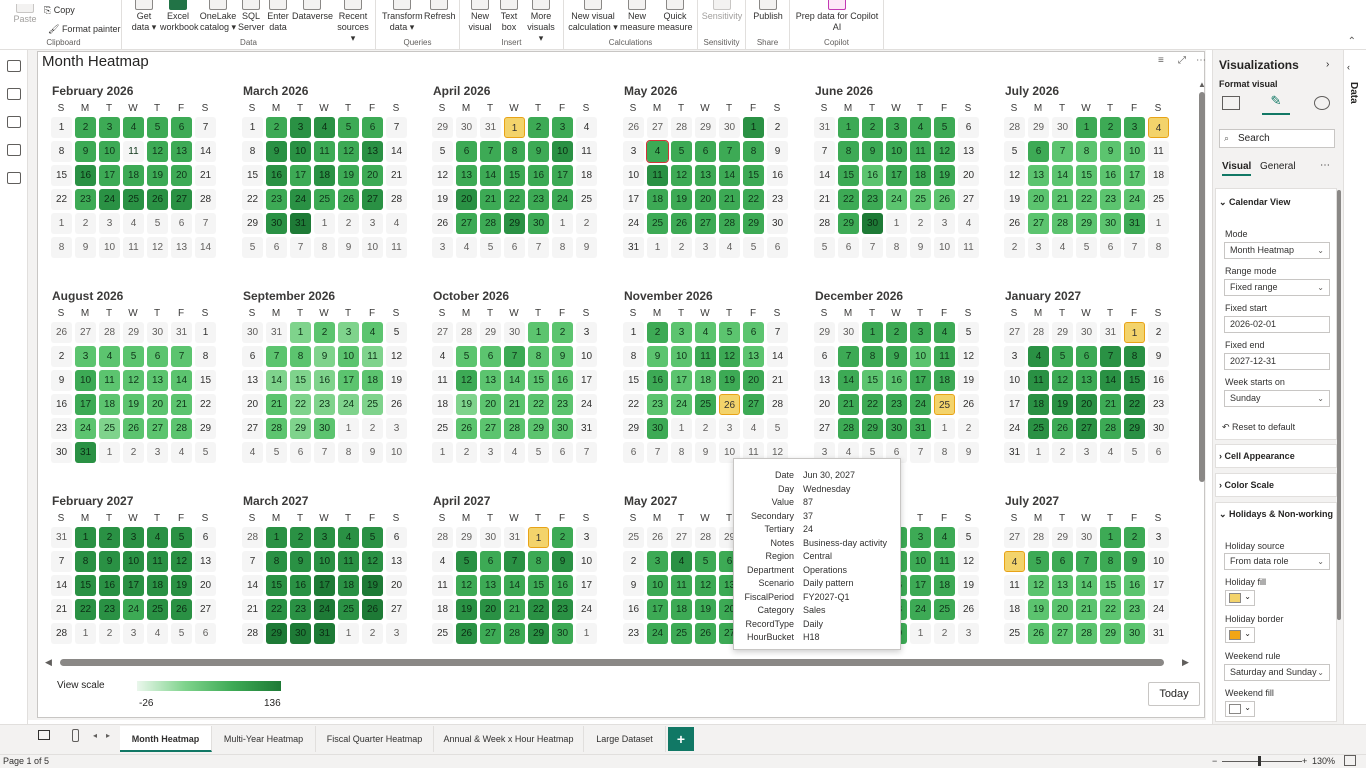 Image resolution: width=1366 pixels, height=768 pixels. Describe the element at coordinates (619, 662) in the screenshot. I see `horizontal-scrollbar: ◀ ▶` at that location.